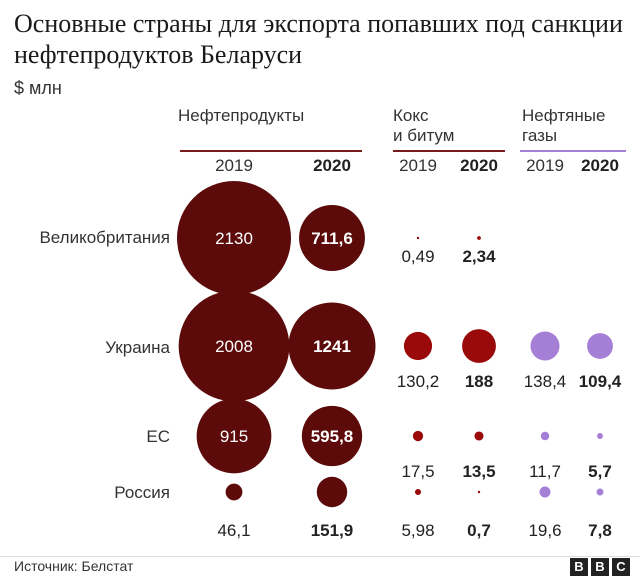 This screenshot has width=640, height=580. I want to click on group-header-line: Нефтепродукты, so click(241, 115).